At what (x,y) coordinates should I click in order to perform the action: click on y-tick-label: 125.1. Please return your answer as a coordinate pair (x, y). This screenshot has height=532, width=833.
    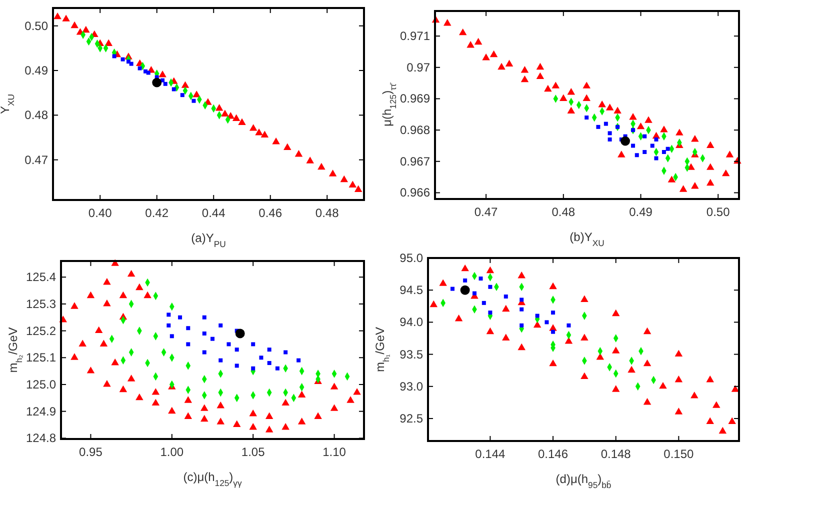
    Looking at the image, I should click on (41, 357).